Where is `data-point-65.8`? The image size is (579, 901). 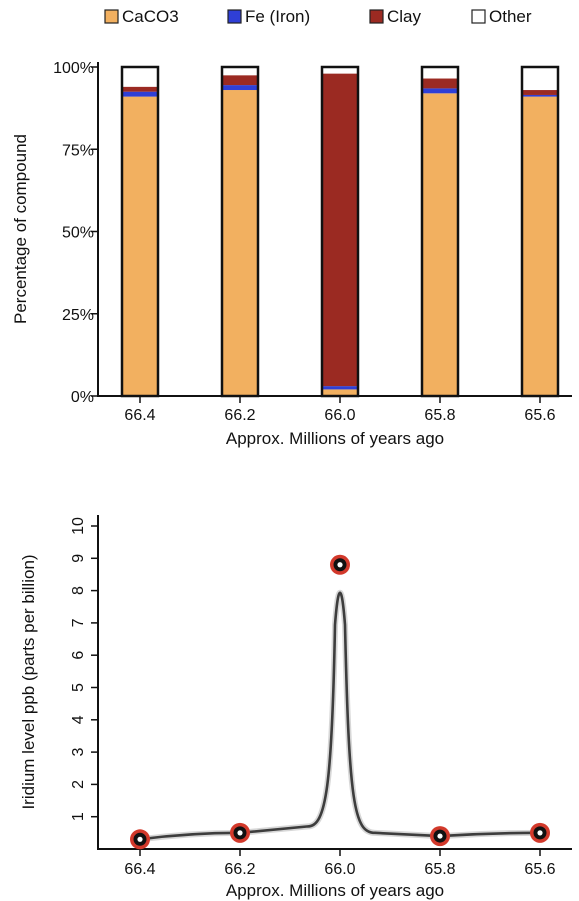 data-point-65.8 is located at coordinates (440, 836).